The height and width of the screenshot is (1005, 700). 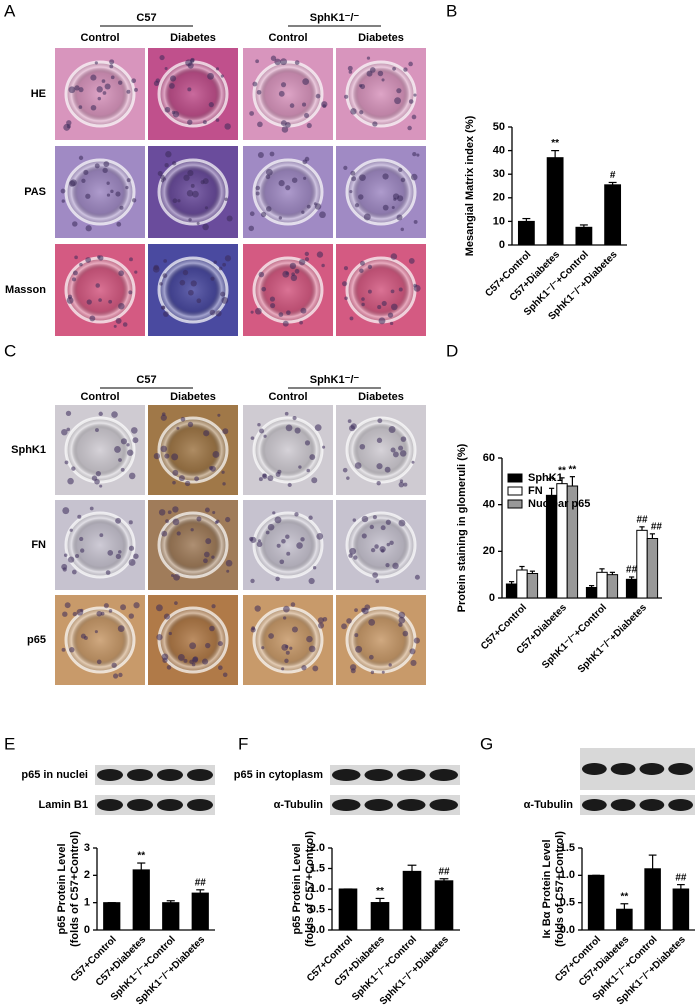 What do you see at coordinates (499, 151) in the screenshot?
I see `y-tick-label: 40` at bounding box center [499, 151].